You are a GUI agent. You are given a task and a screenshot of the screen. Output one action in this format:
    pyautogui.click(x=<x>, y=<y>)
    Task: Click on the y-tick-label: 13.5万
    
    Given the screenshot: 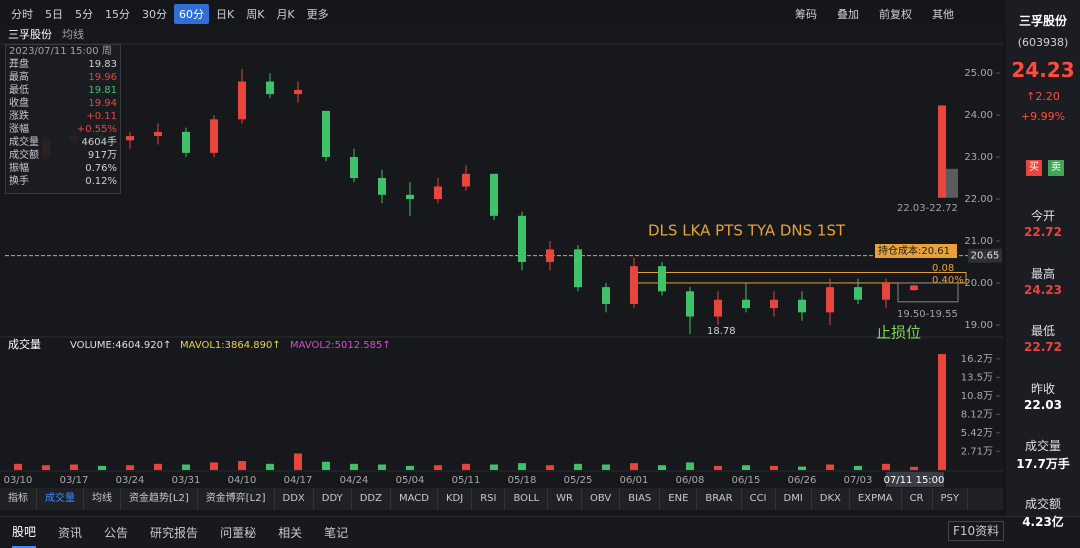 What is the action you would take?
    pyautogui.click(x=977, y=377)
    